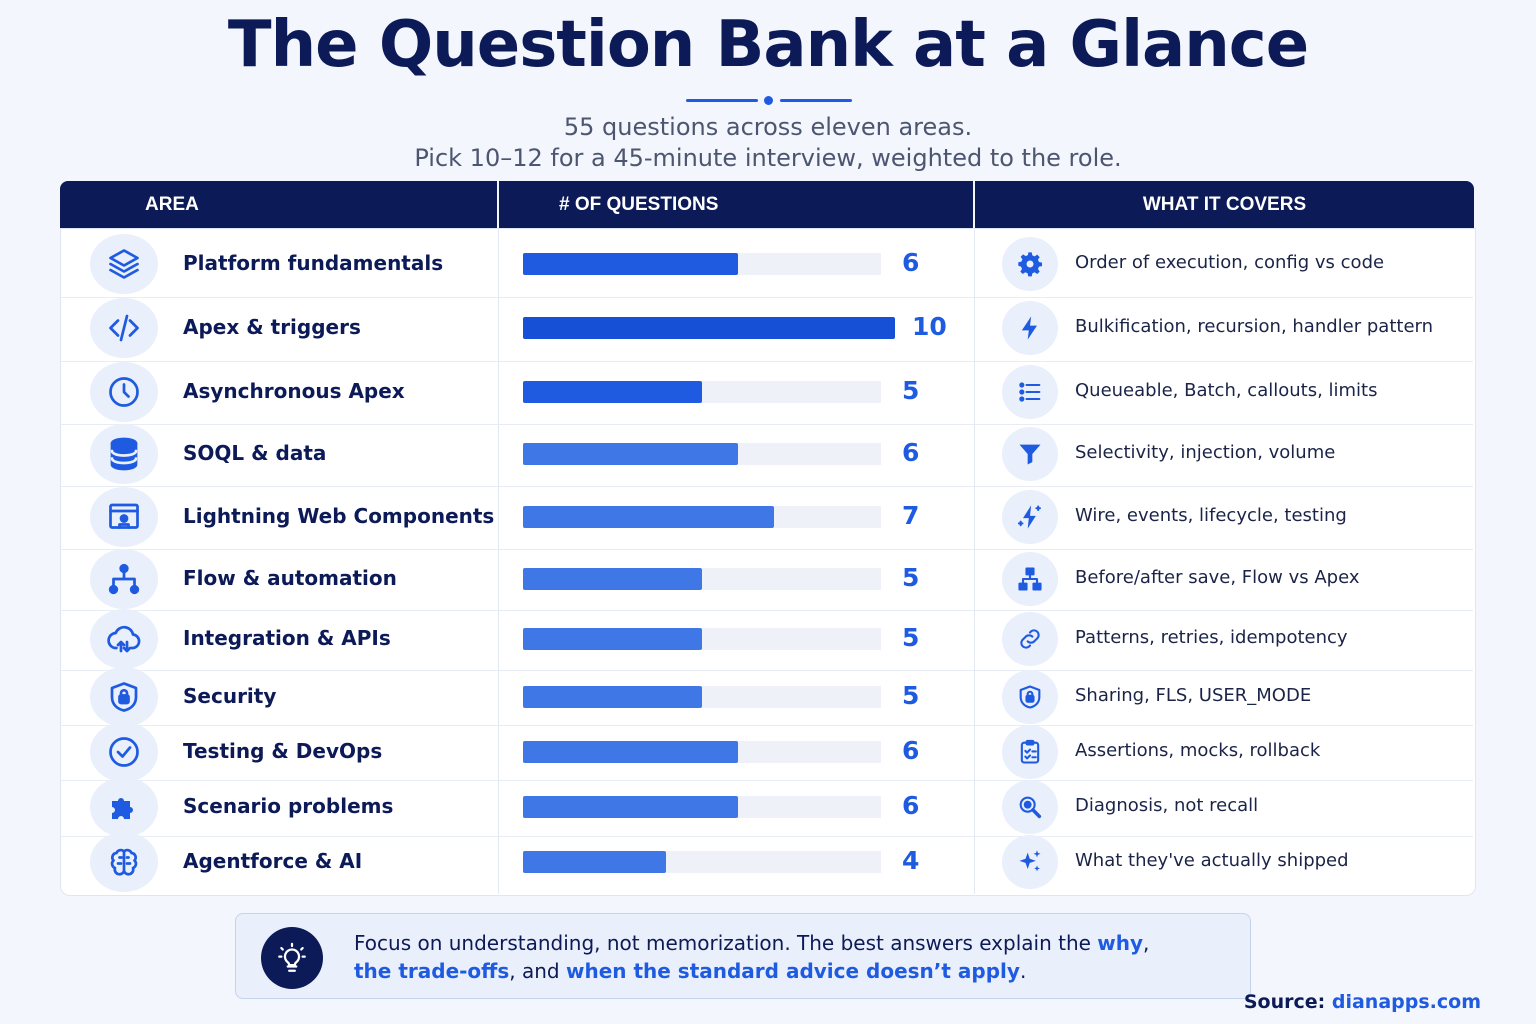 The height and width of the screenshot is (1024, 1536). What do you see at coordinates (1030, 264) in the screenshot?
I see `gear-icon` at bounding box center [1030, 264].